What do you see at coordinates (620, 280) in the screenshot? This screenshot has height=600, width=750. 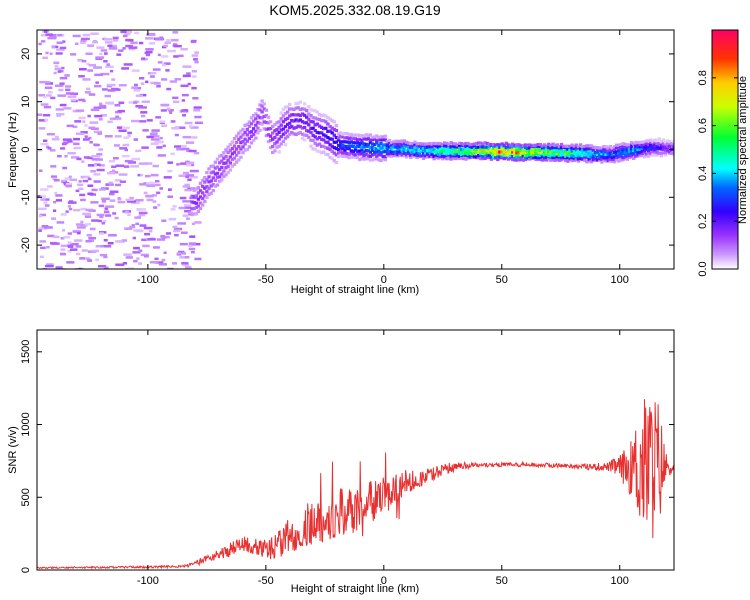 I see `x-tick-label: 100` at bounding box center [620, 280].